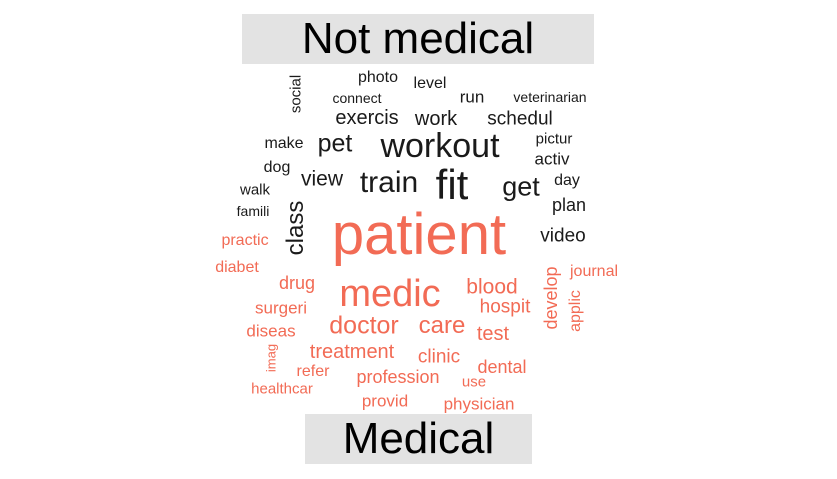  I want to click on word-surgeri: surgeri, so click(281, 308).